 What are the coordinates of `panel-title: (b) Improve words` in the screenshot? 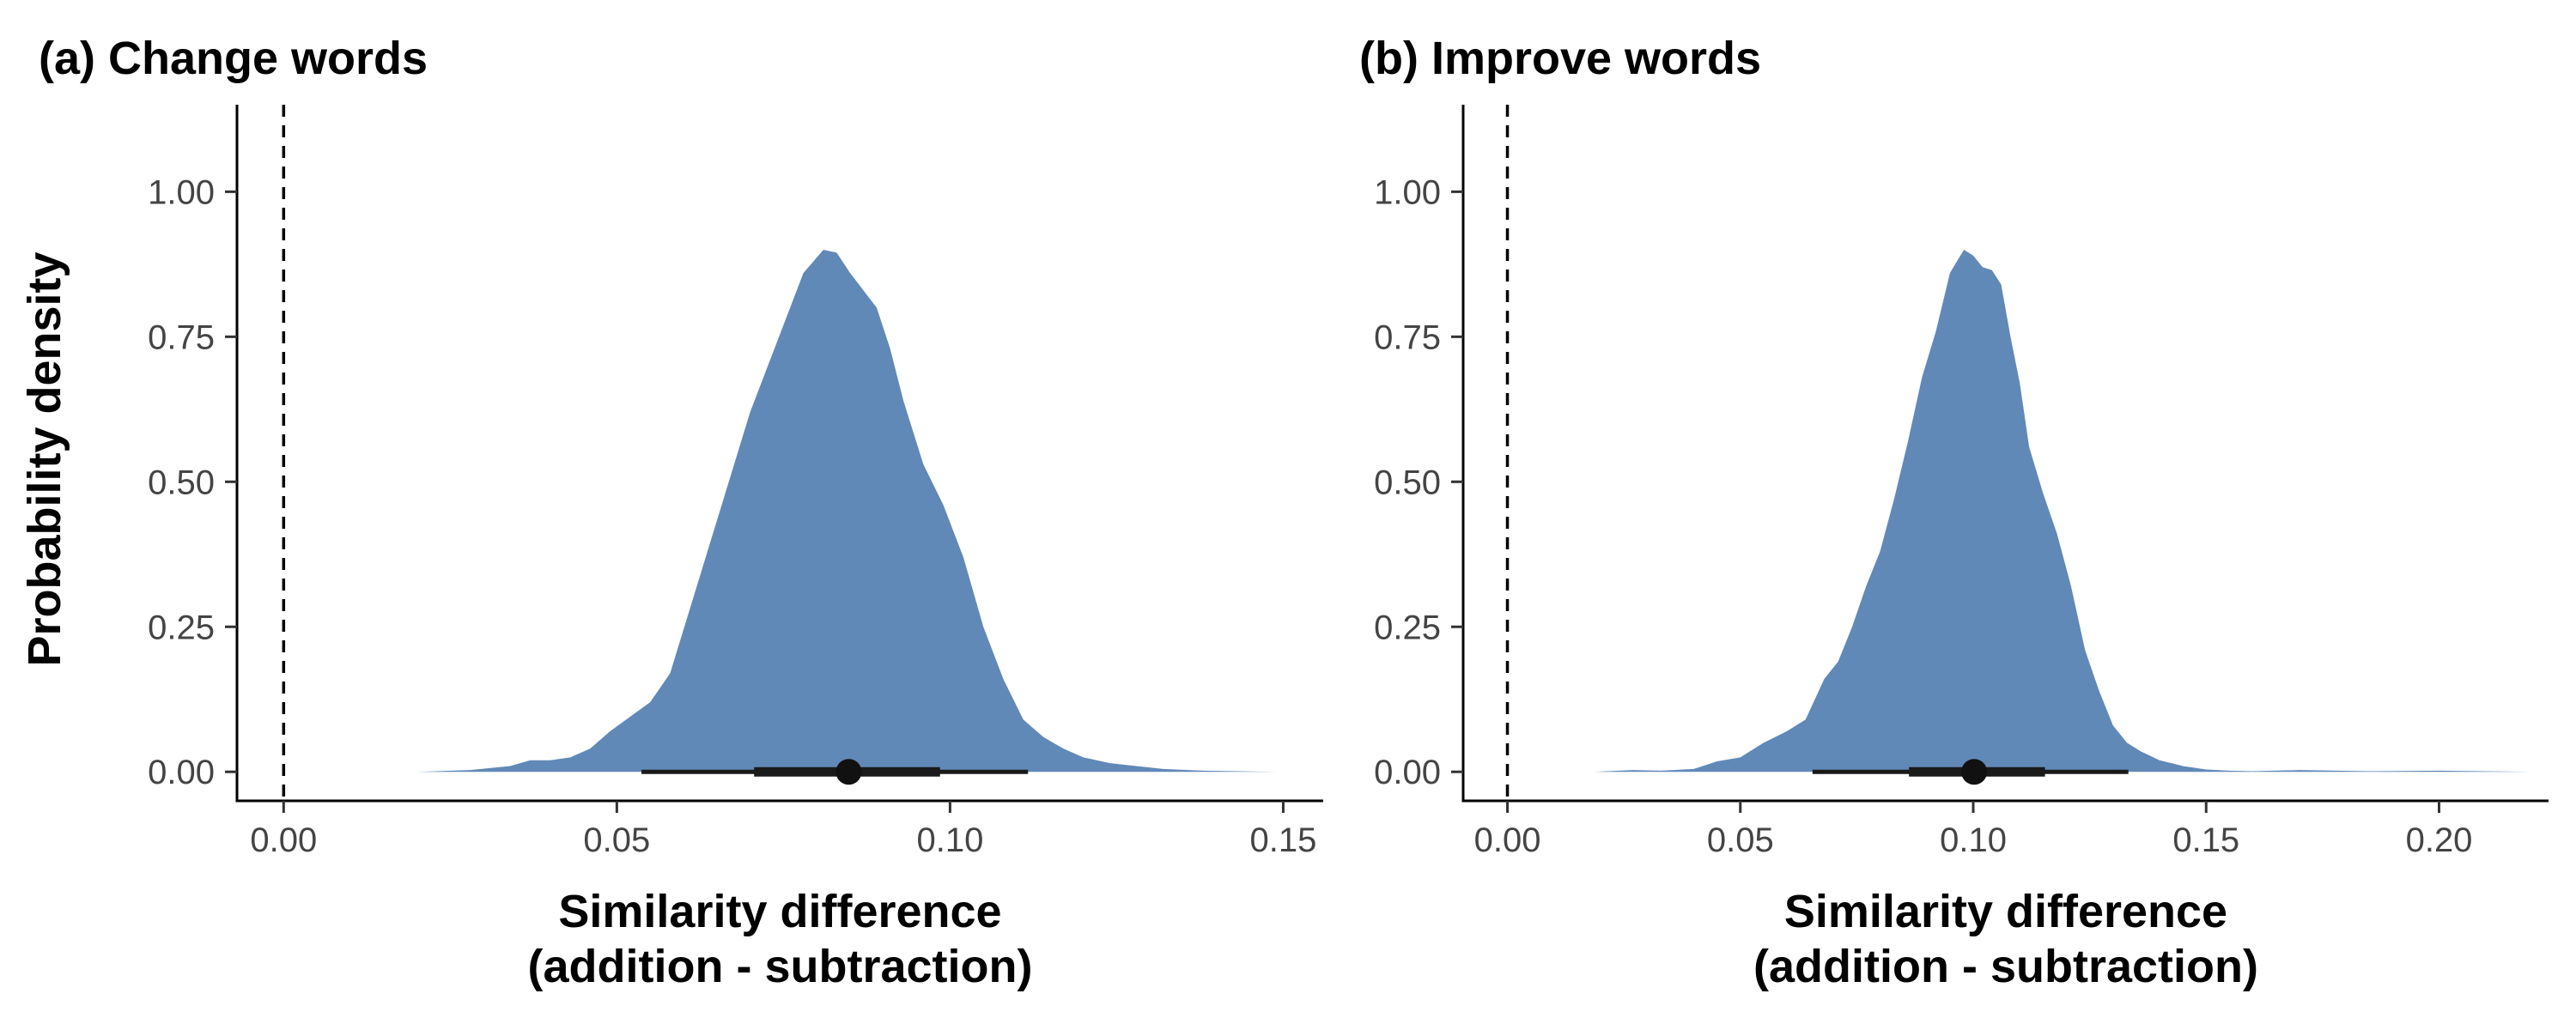 It's located at (1560, 58).